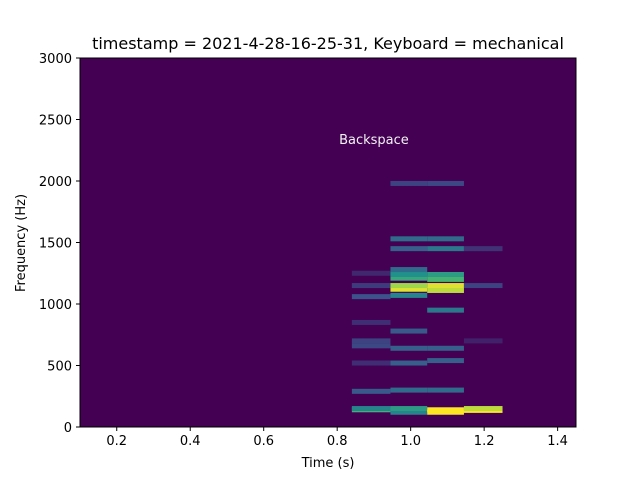 This screenshot has width=640, height=480. What do you see at coordinates (263, 441) in the screenshot?
I see `x-tick-label: 0.6` at bounding box center [263, 441].